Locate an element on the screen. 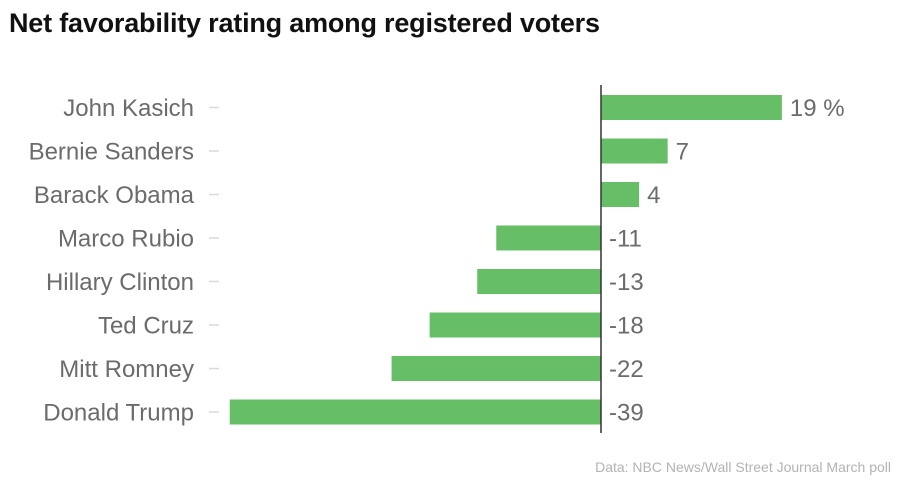  value-label: -22 is located at coordinates (626, 369).